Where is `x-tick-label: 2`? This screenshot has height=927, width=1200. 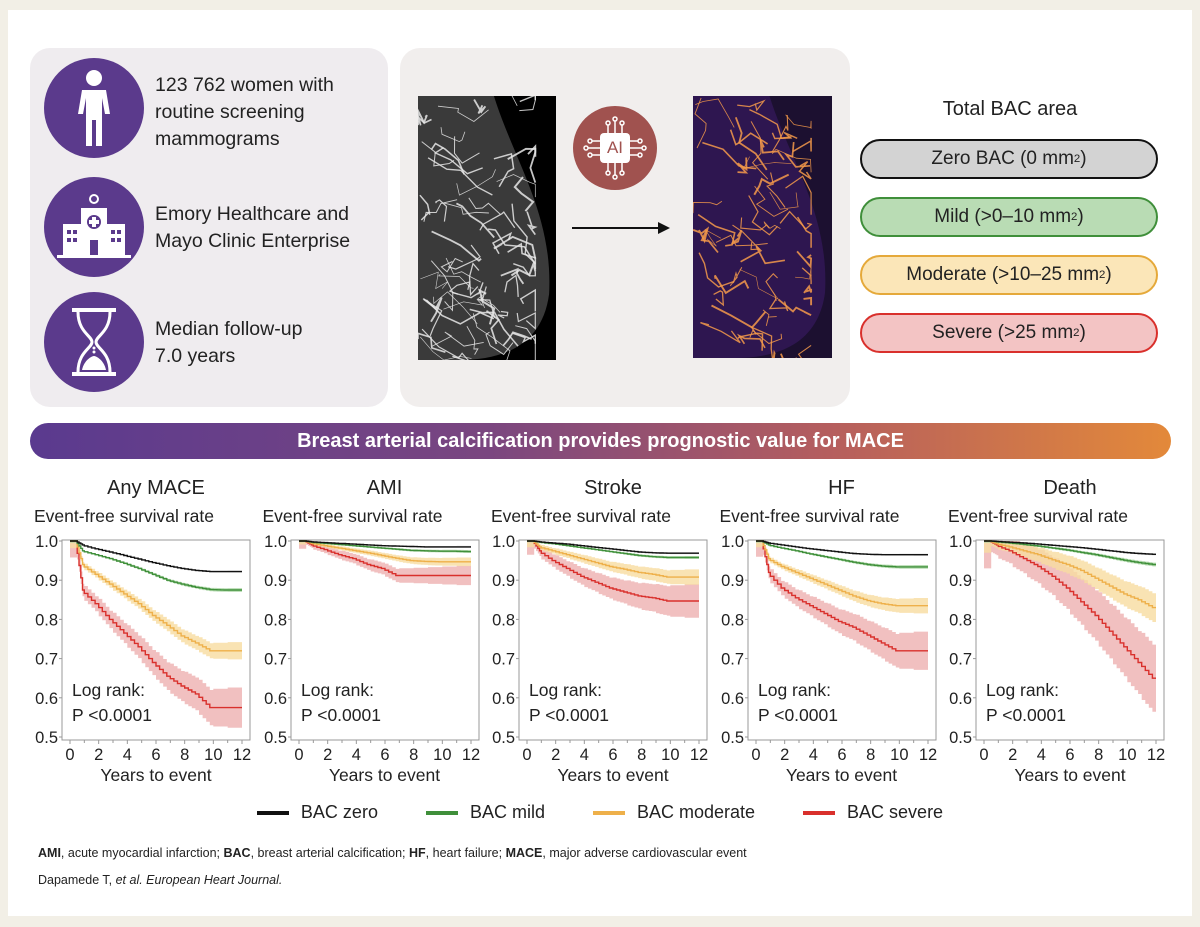
x-tick-label: 2 is located at coordinates (784, 755).